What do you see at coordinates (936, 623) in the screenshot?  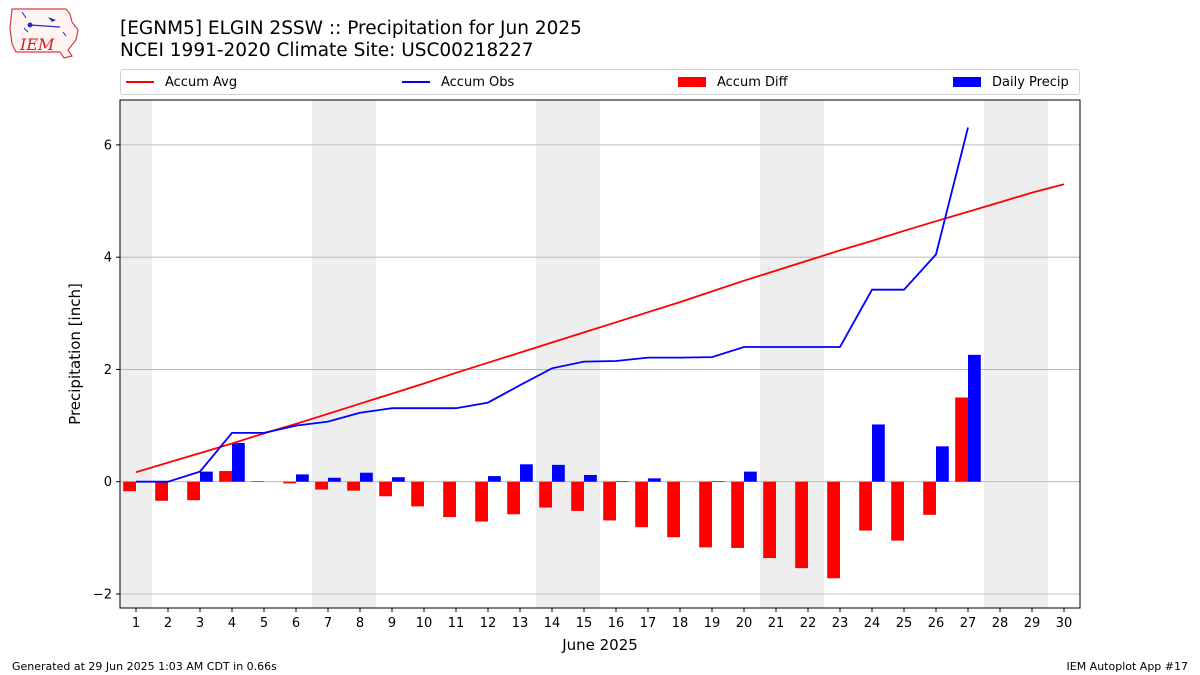 I see `x-tick-label: 26` at bounding box center [936, 623].